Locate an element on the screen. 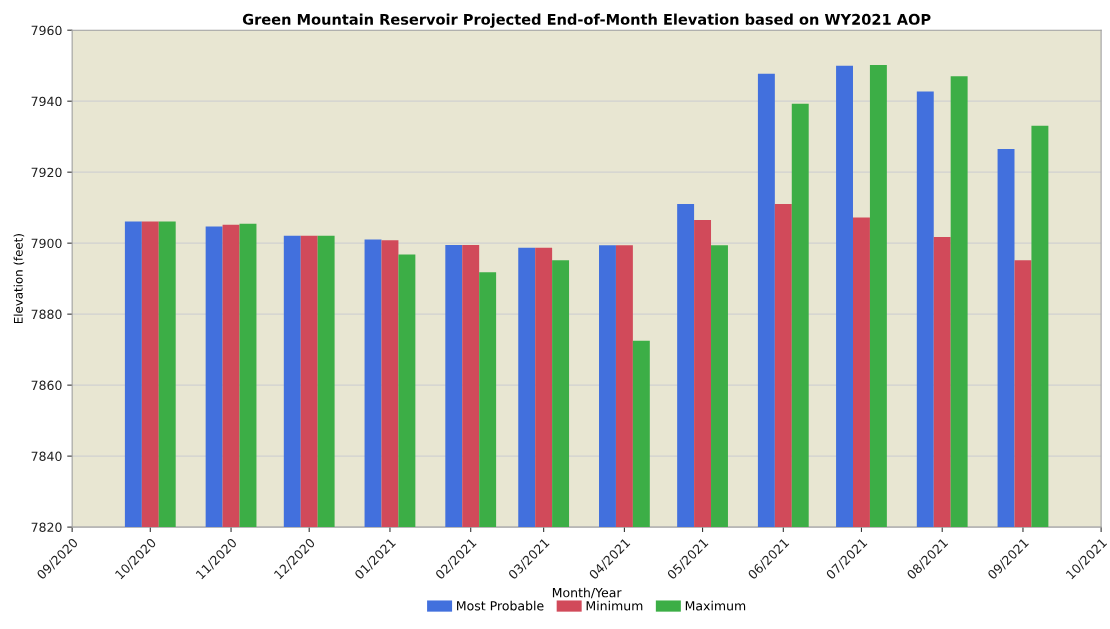  y-tick-label: 7840 is located at coordinates (46, 456).